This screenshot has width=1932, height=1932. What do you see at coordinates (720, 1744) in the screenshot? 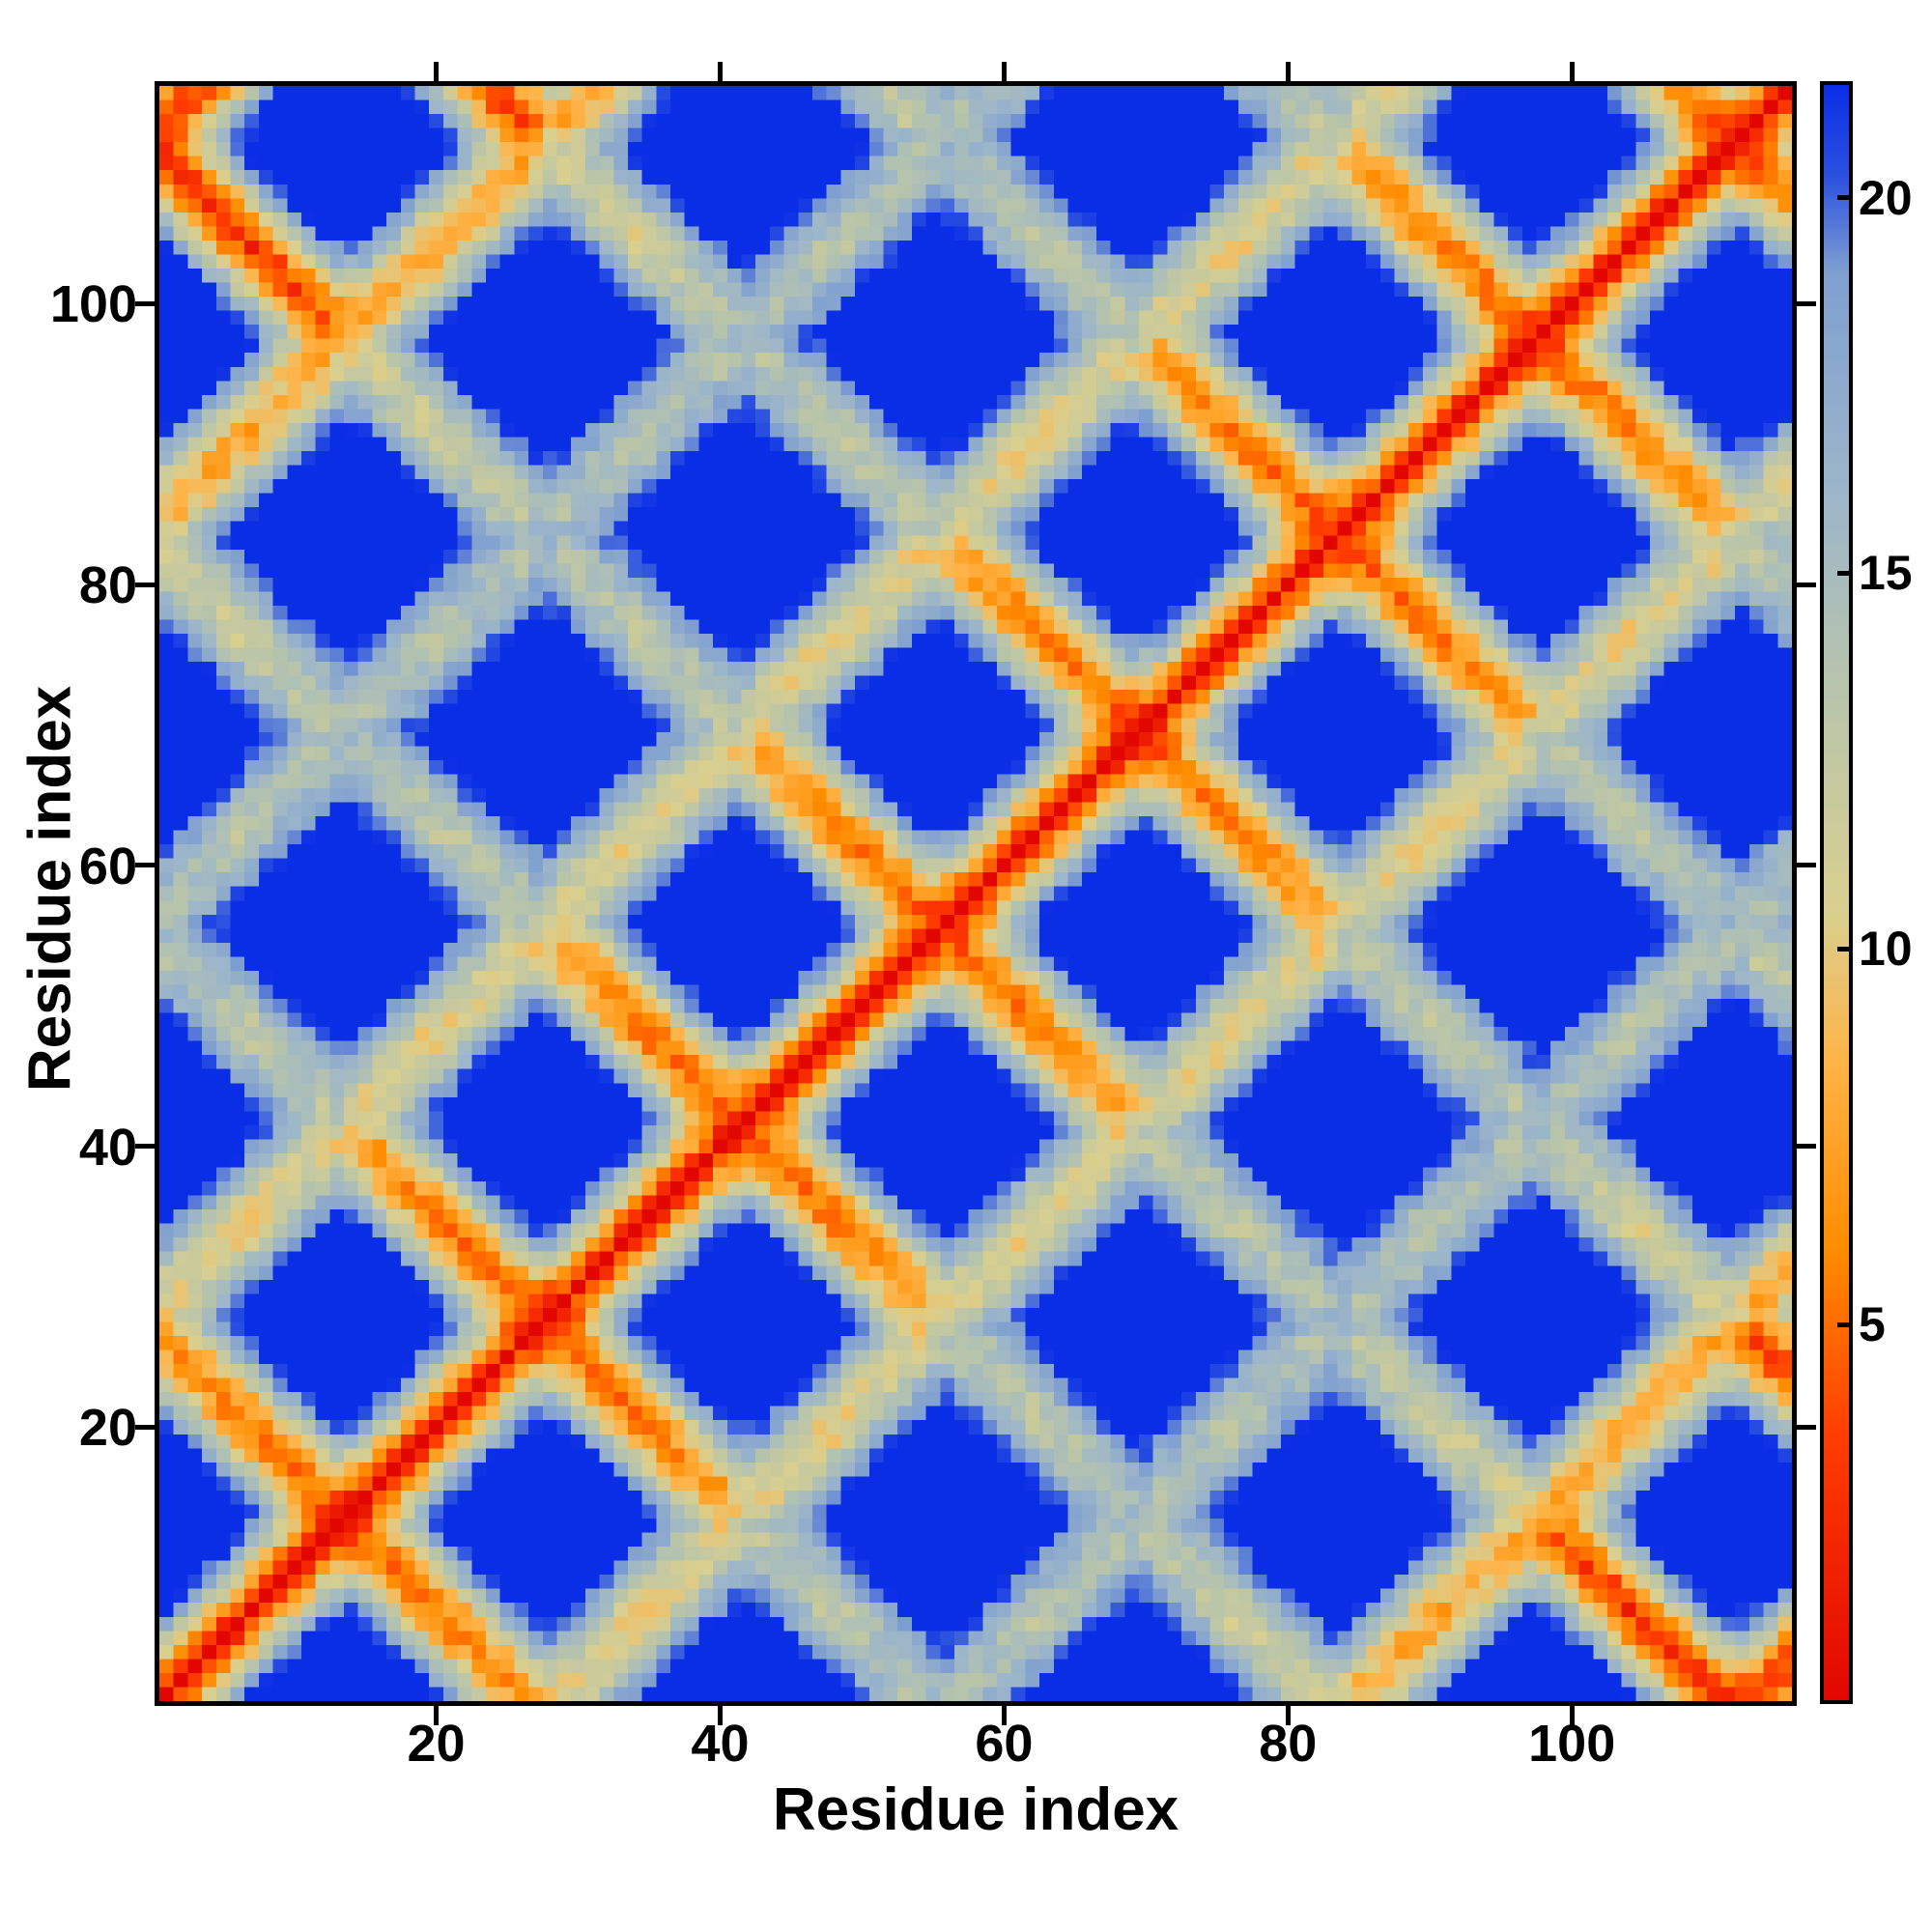
I see `x-tick-label: 40` at bounding box center [720, 1744].